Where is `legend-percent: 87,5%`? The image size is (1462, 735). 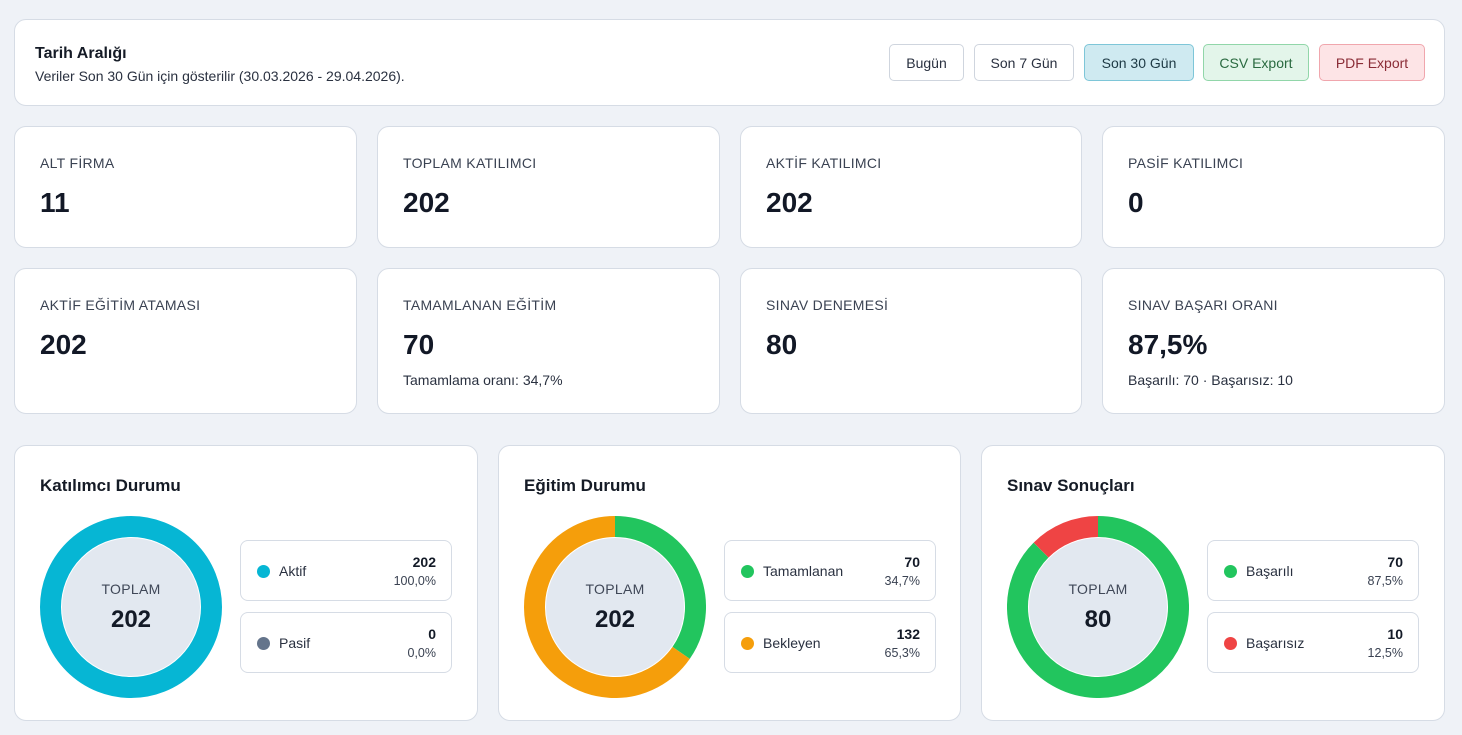 legend-percent: 87,5% is located at coordinates (1385, 581).